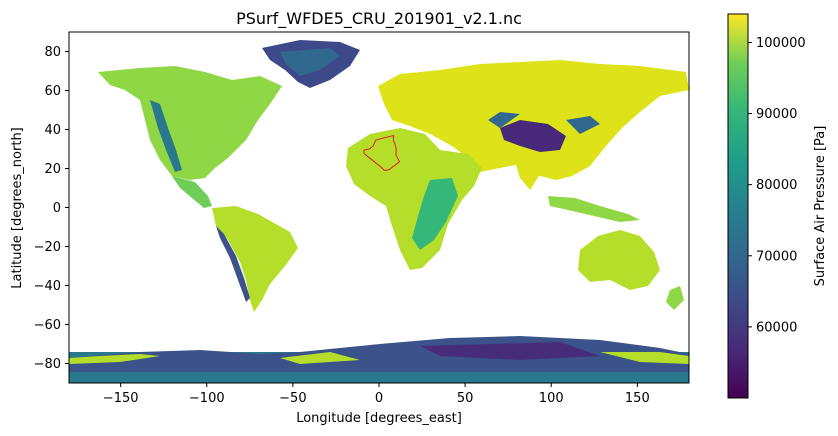 This screenshot has width=838, height=436. Describe the element at coordinates (738, 206) in the screenshot. I see `colorbar-gradient` at that location.